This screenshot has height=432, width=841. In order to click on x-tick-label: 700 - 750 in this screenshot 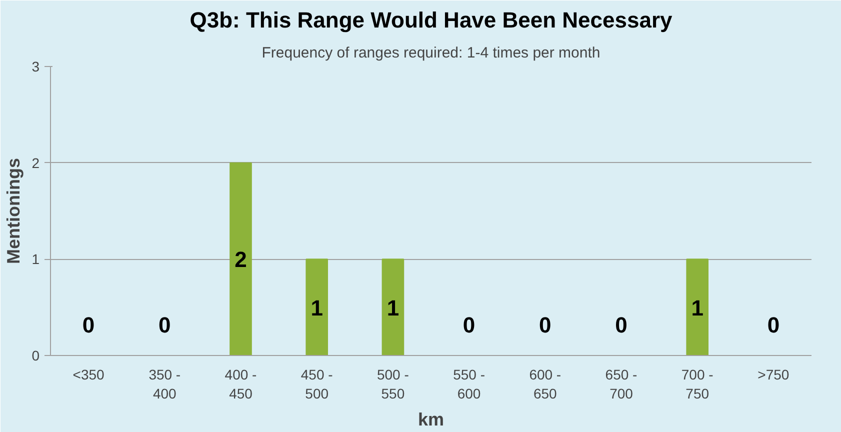, I will do `click(697, 384)`.